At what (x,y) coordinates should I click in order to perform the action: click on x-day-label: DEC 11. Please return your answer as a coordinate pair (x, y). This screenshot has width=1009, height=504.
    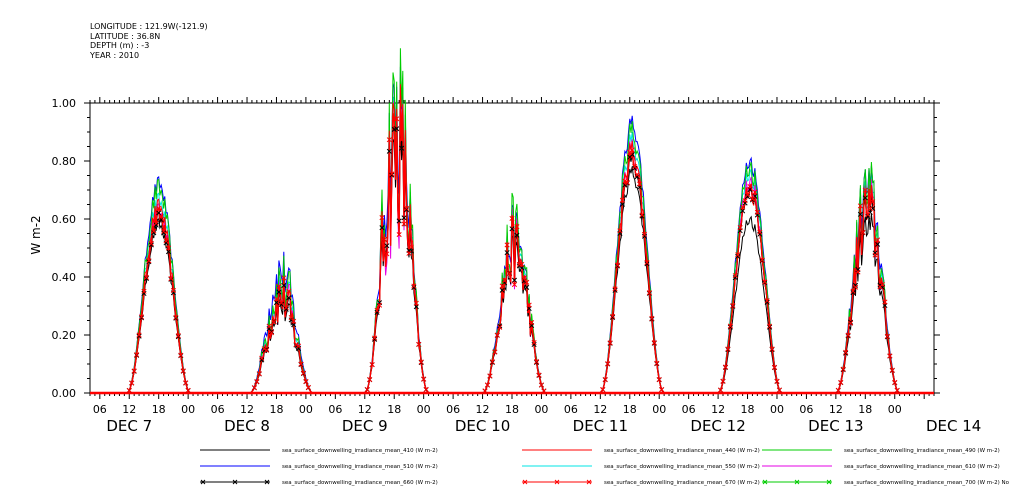
    Looking at the image, I should click on (600, 426).